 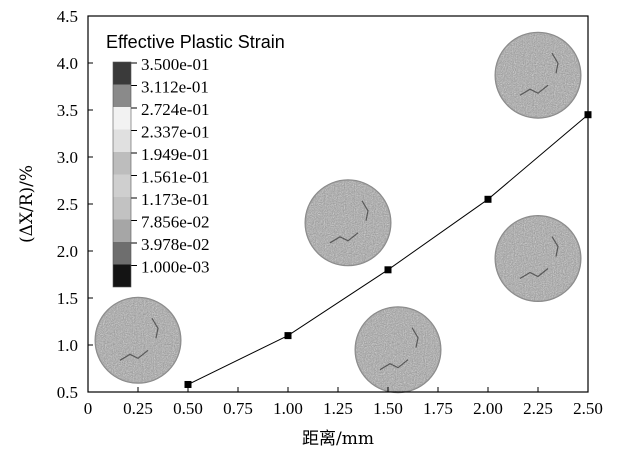 What do you see at coordinates (67, 251) in the screenshot?
I see `y-tick-label-3: 2.0` at bounding box center [67, 251].